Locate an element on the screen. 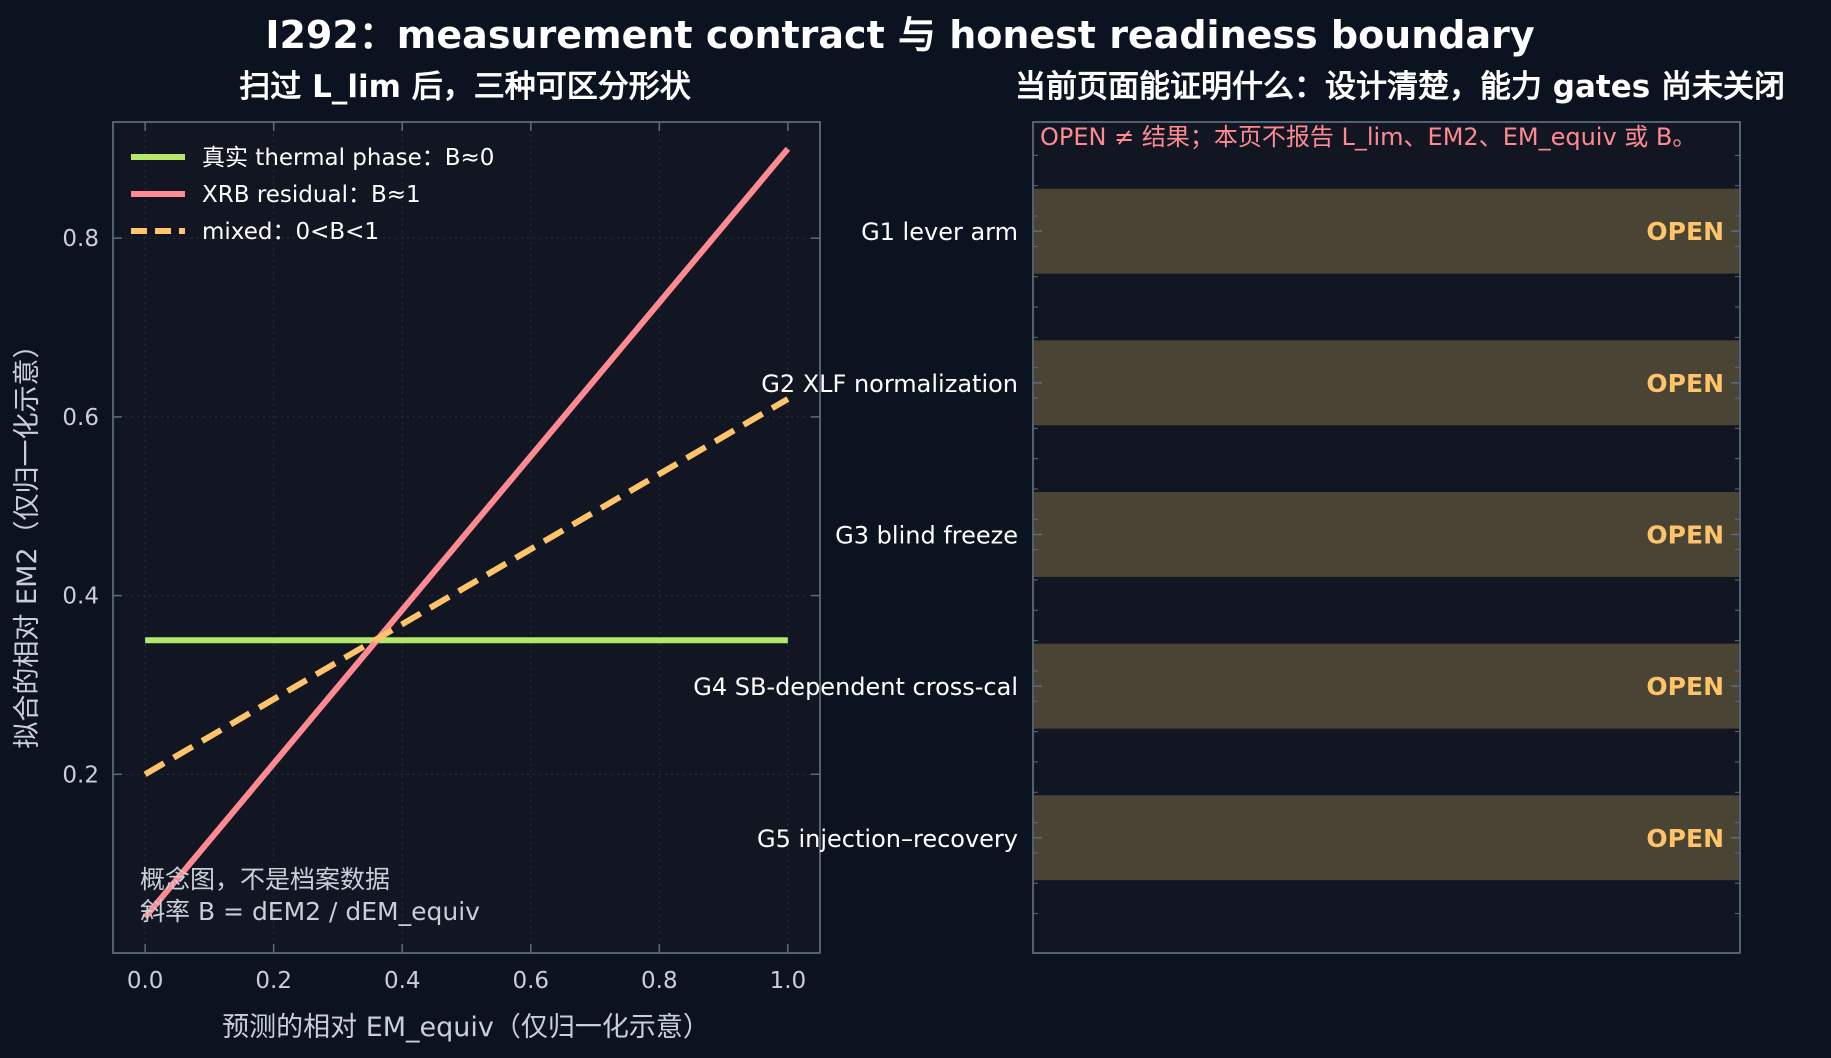  gate-status-2: OPEN is located at coordinates (1685, 383).